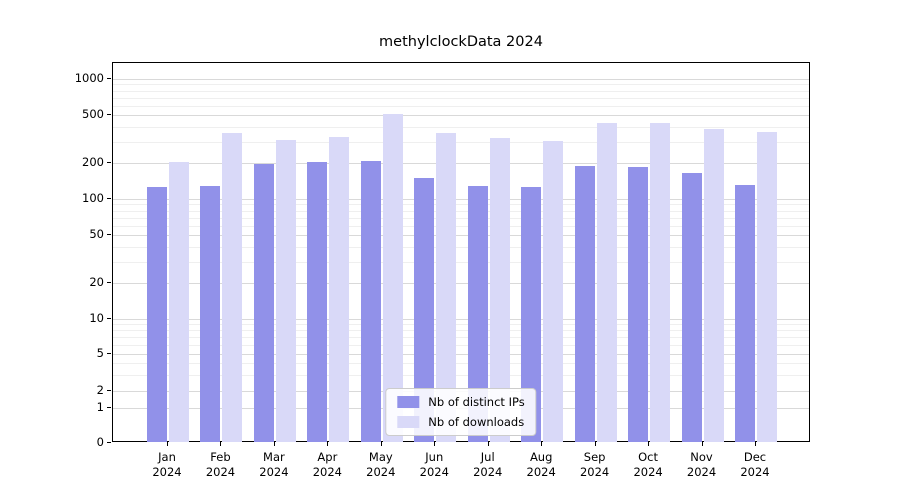 The width and height of the screenshot is (900, 500). What do you see at coordinates (381, 464) in the screenshot?
I see `x-tick-label: May 2024` at bounding box center [381, 464].